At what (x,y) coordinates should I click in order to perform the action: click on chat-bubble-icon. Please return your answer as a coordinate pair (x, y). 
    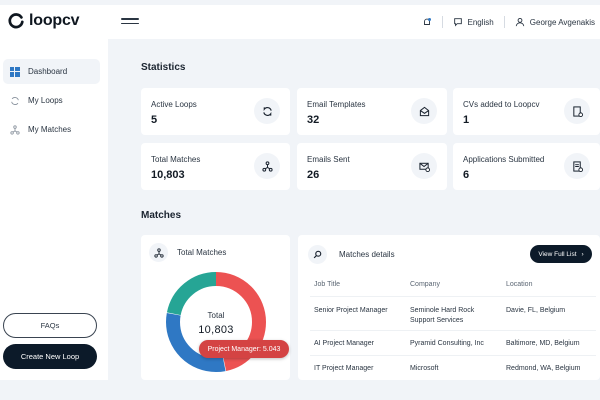
    Looking at the image, I should click on (457, 22).